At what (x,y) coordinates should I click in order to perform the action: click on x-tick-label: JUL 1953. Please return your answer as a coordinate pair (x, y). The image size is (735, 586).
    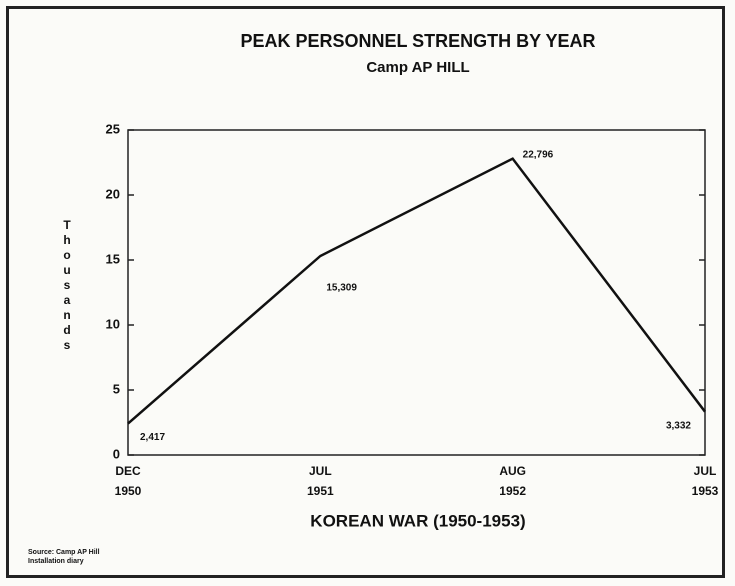
    Looking at the image, I should click on (705, 481).